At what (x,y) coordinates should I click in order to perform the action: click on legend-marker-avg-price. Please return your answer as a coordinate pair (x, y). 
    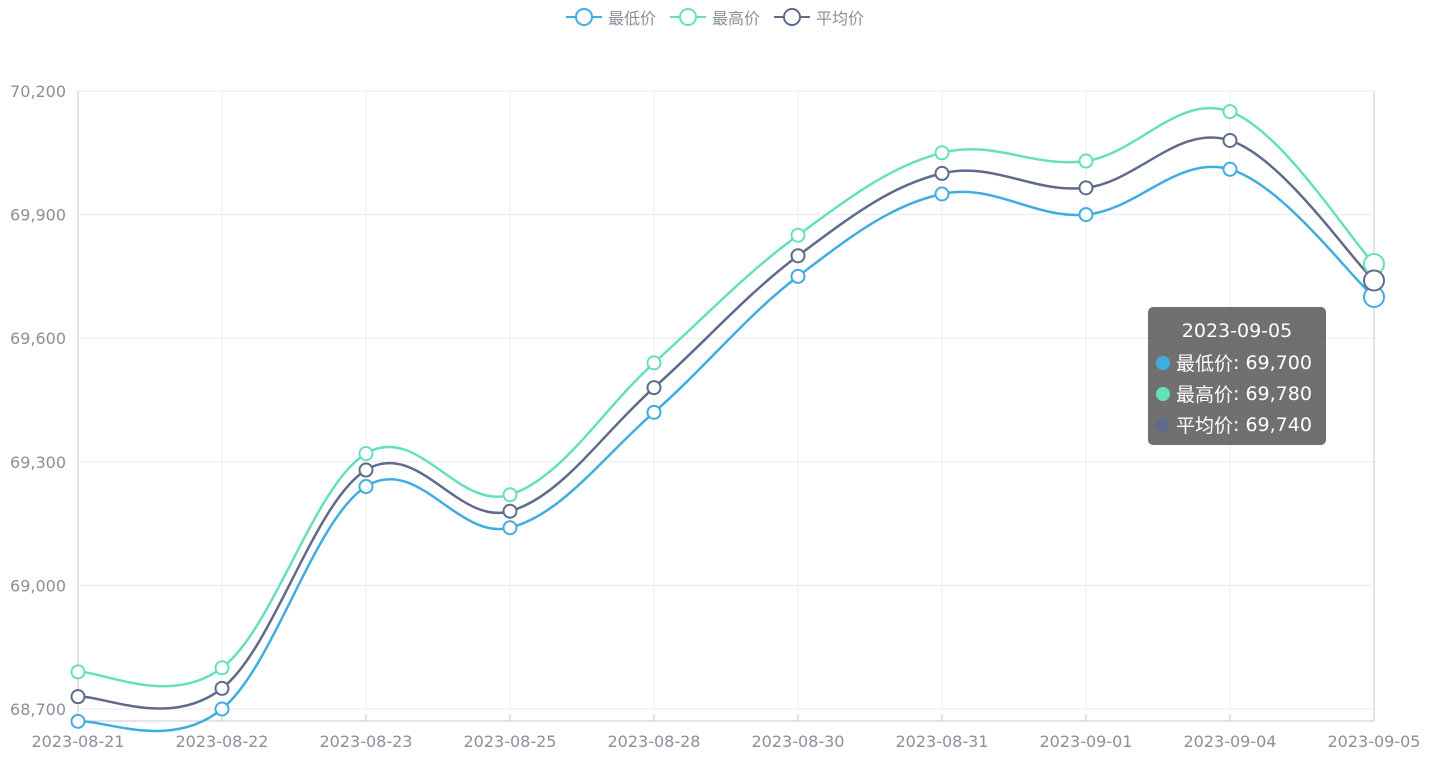
    Looking at the image, I should click on (792, 17).